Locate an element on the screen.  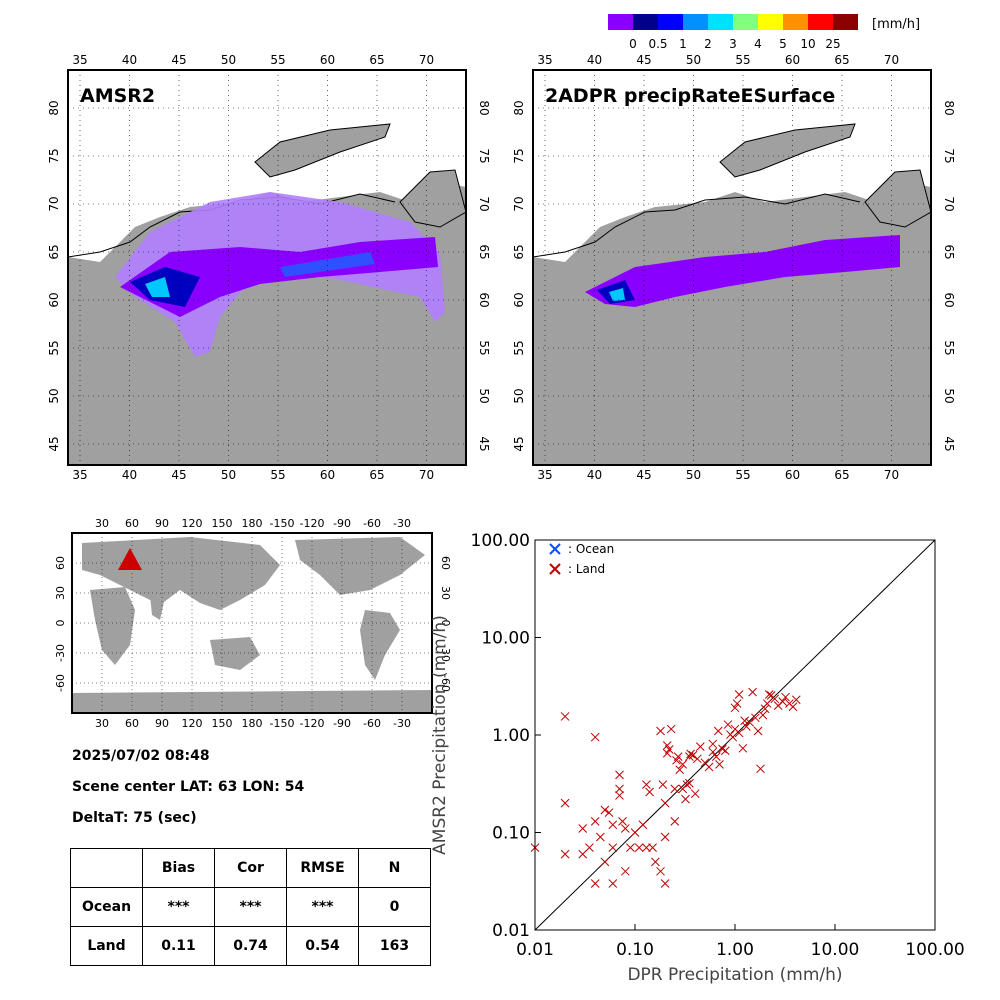
map-title: AMSR2 is located at coordinates (117, 96).